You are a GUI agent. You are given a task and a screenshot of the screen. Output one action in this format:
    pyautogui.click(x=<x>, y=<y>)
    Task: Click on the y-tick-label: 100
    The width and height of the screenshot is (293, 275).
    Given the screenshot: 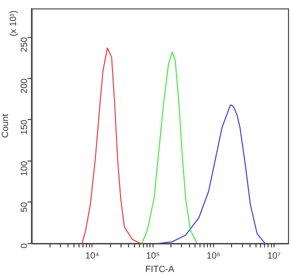 What is the action you would take?
    pyautogui.click(x=24, y=168)
    